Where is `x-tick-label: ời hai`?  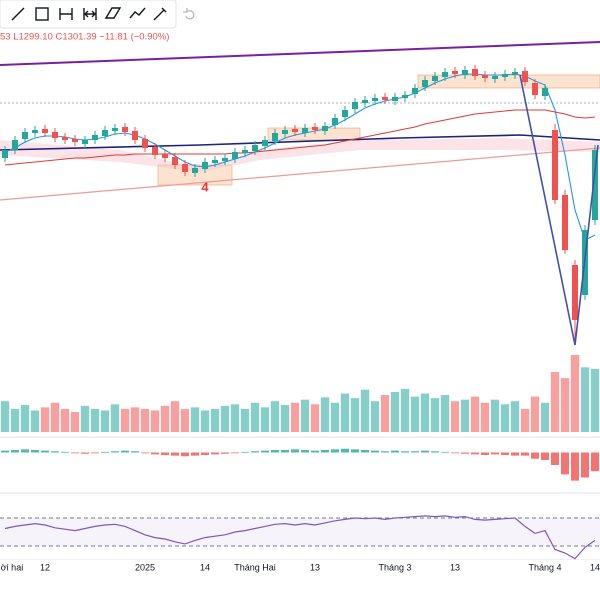
x-tick-label: ời hai is located at coordinates (12, 567).